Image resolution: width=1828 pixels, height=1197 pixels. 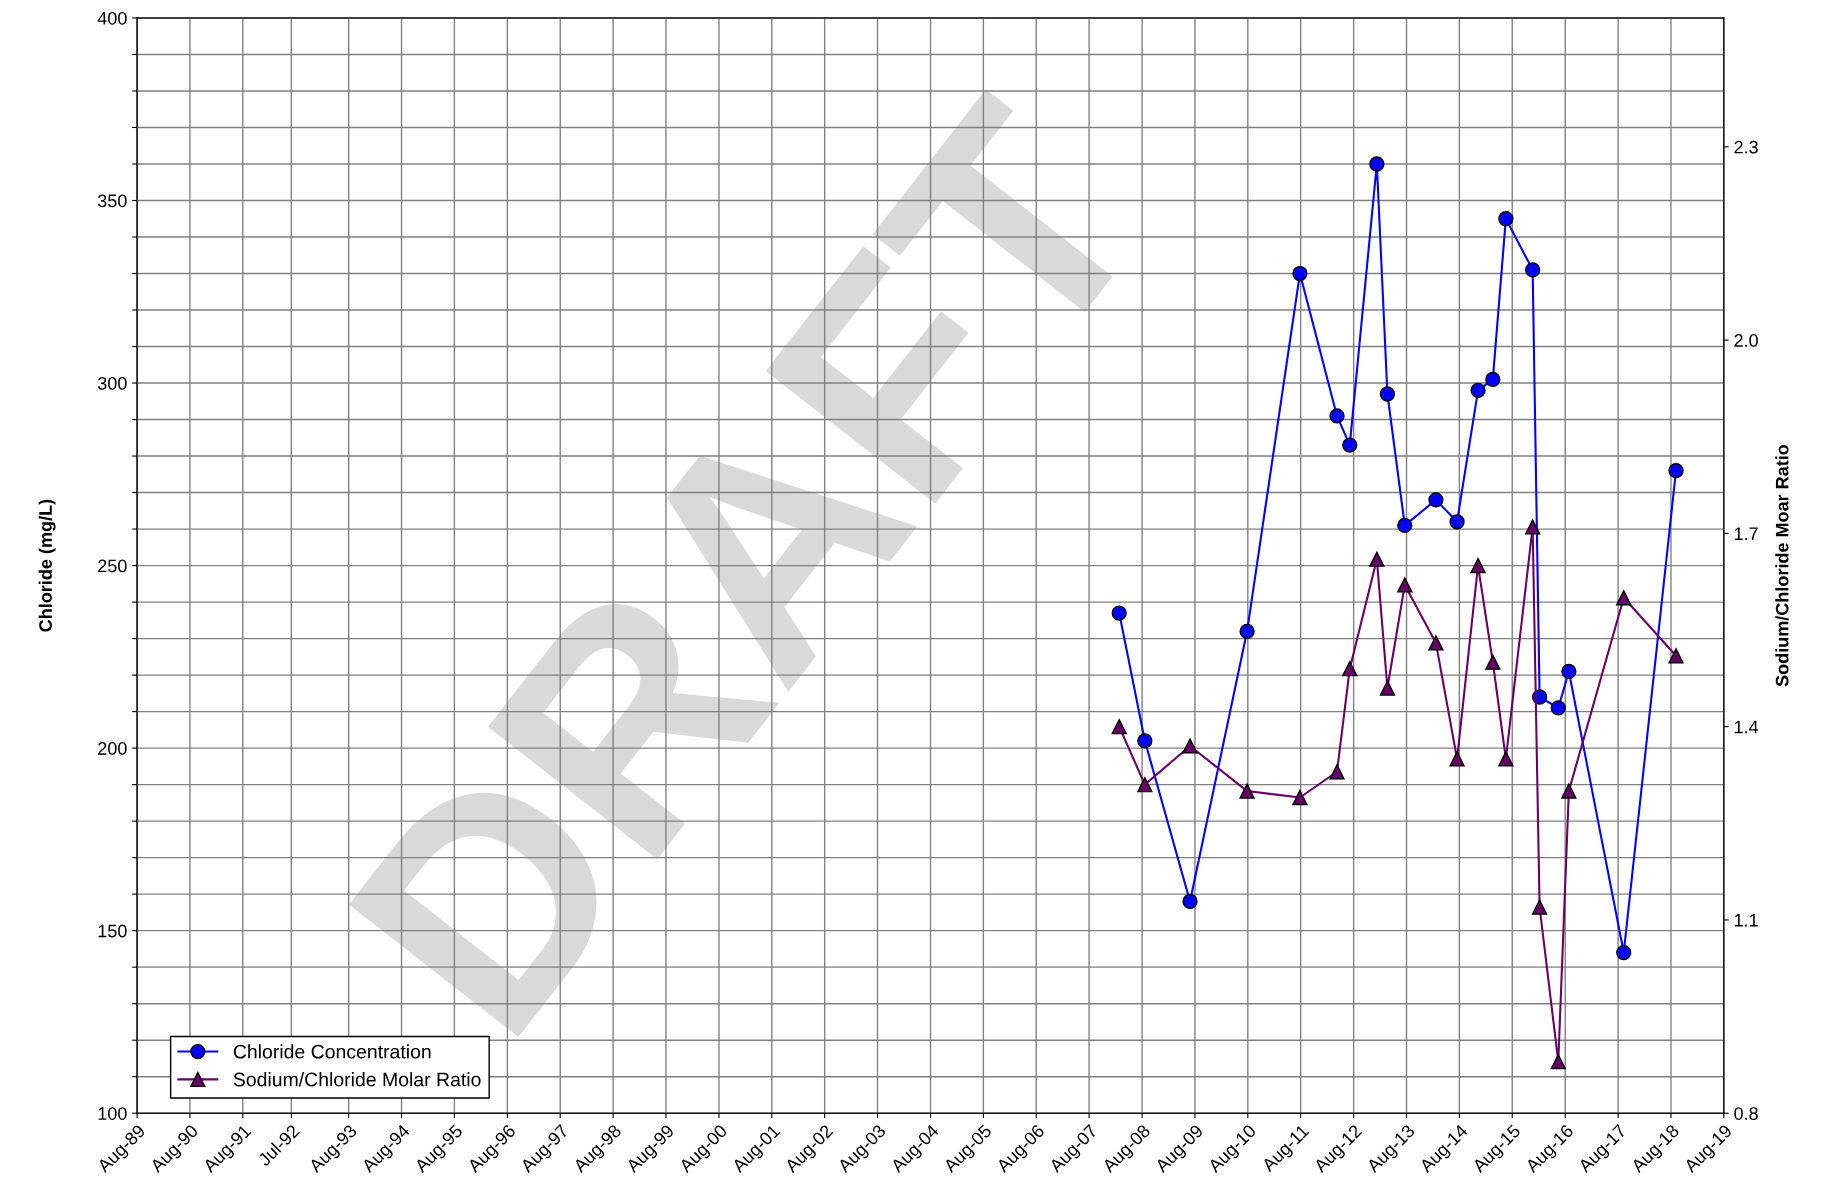 I want to click on legend-label: Sodium/Chloride Molar Ratio, so click(x=357, y=1079).